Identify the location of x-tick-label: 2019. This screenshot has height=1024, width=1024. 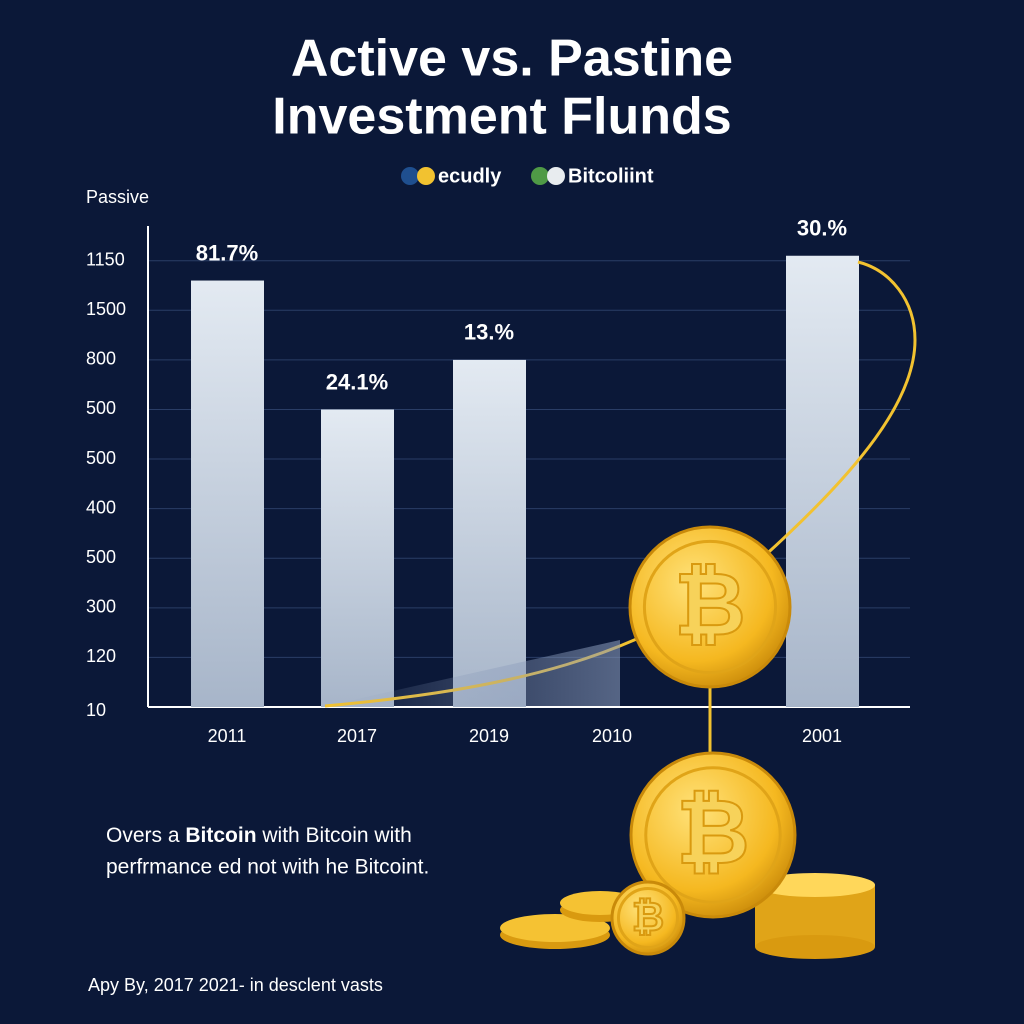
(489, 736).